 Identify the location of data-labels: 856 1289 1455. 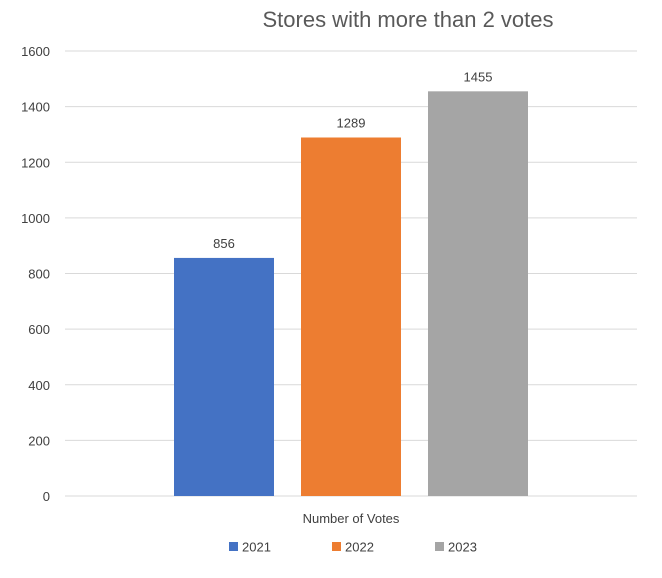
(352, 160).